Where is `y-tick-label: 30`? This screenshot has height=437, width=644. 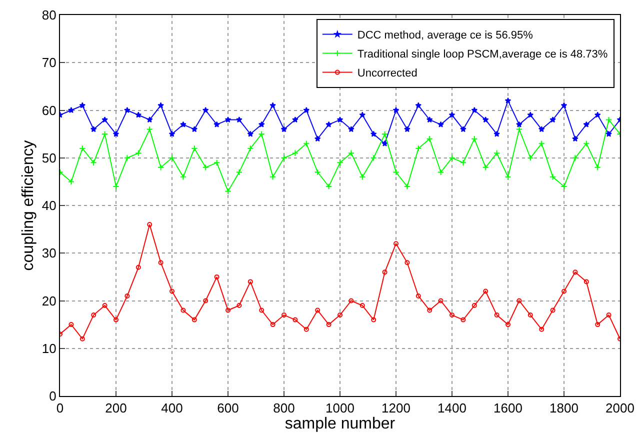
y-tick-label: 30 is located at coordinates (49, 253).